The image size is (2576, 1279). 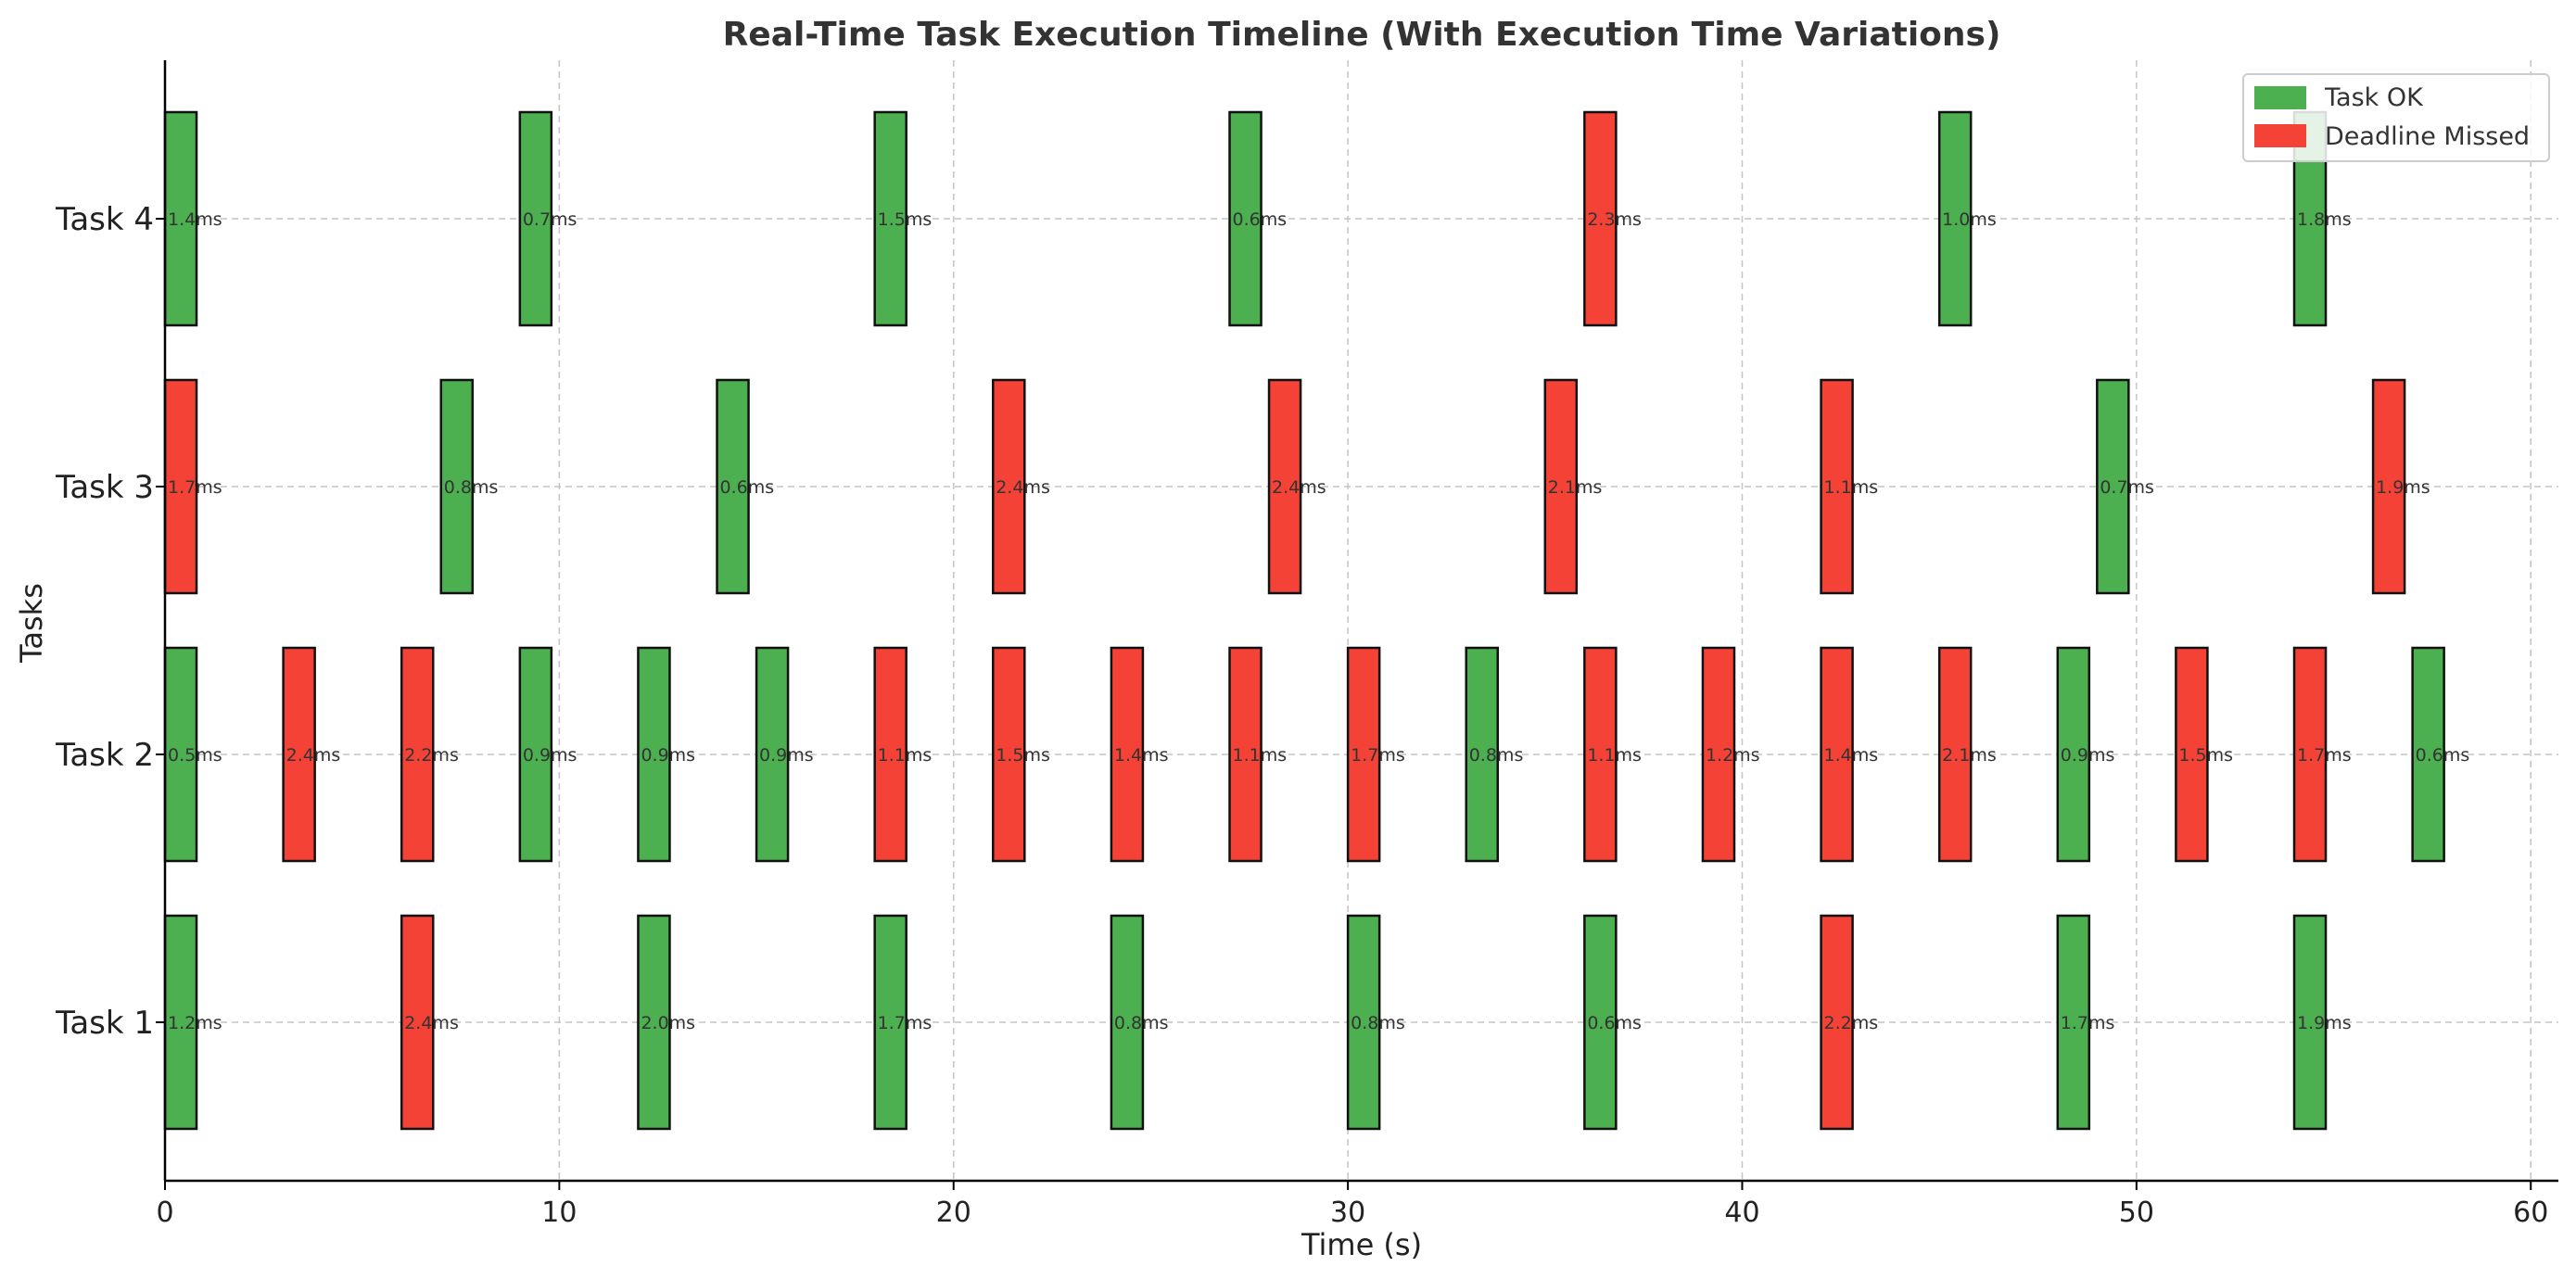 What do you see at coordinates (953, 1213) in the screenshot?
I see `x-tick-label-20: 20` at bounding box center [953, 1213].